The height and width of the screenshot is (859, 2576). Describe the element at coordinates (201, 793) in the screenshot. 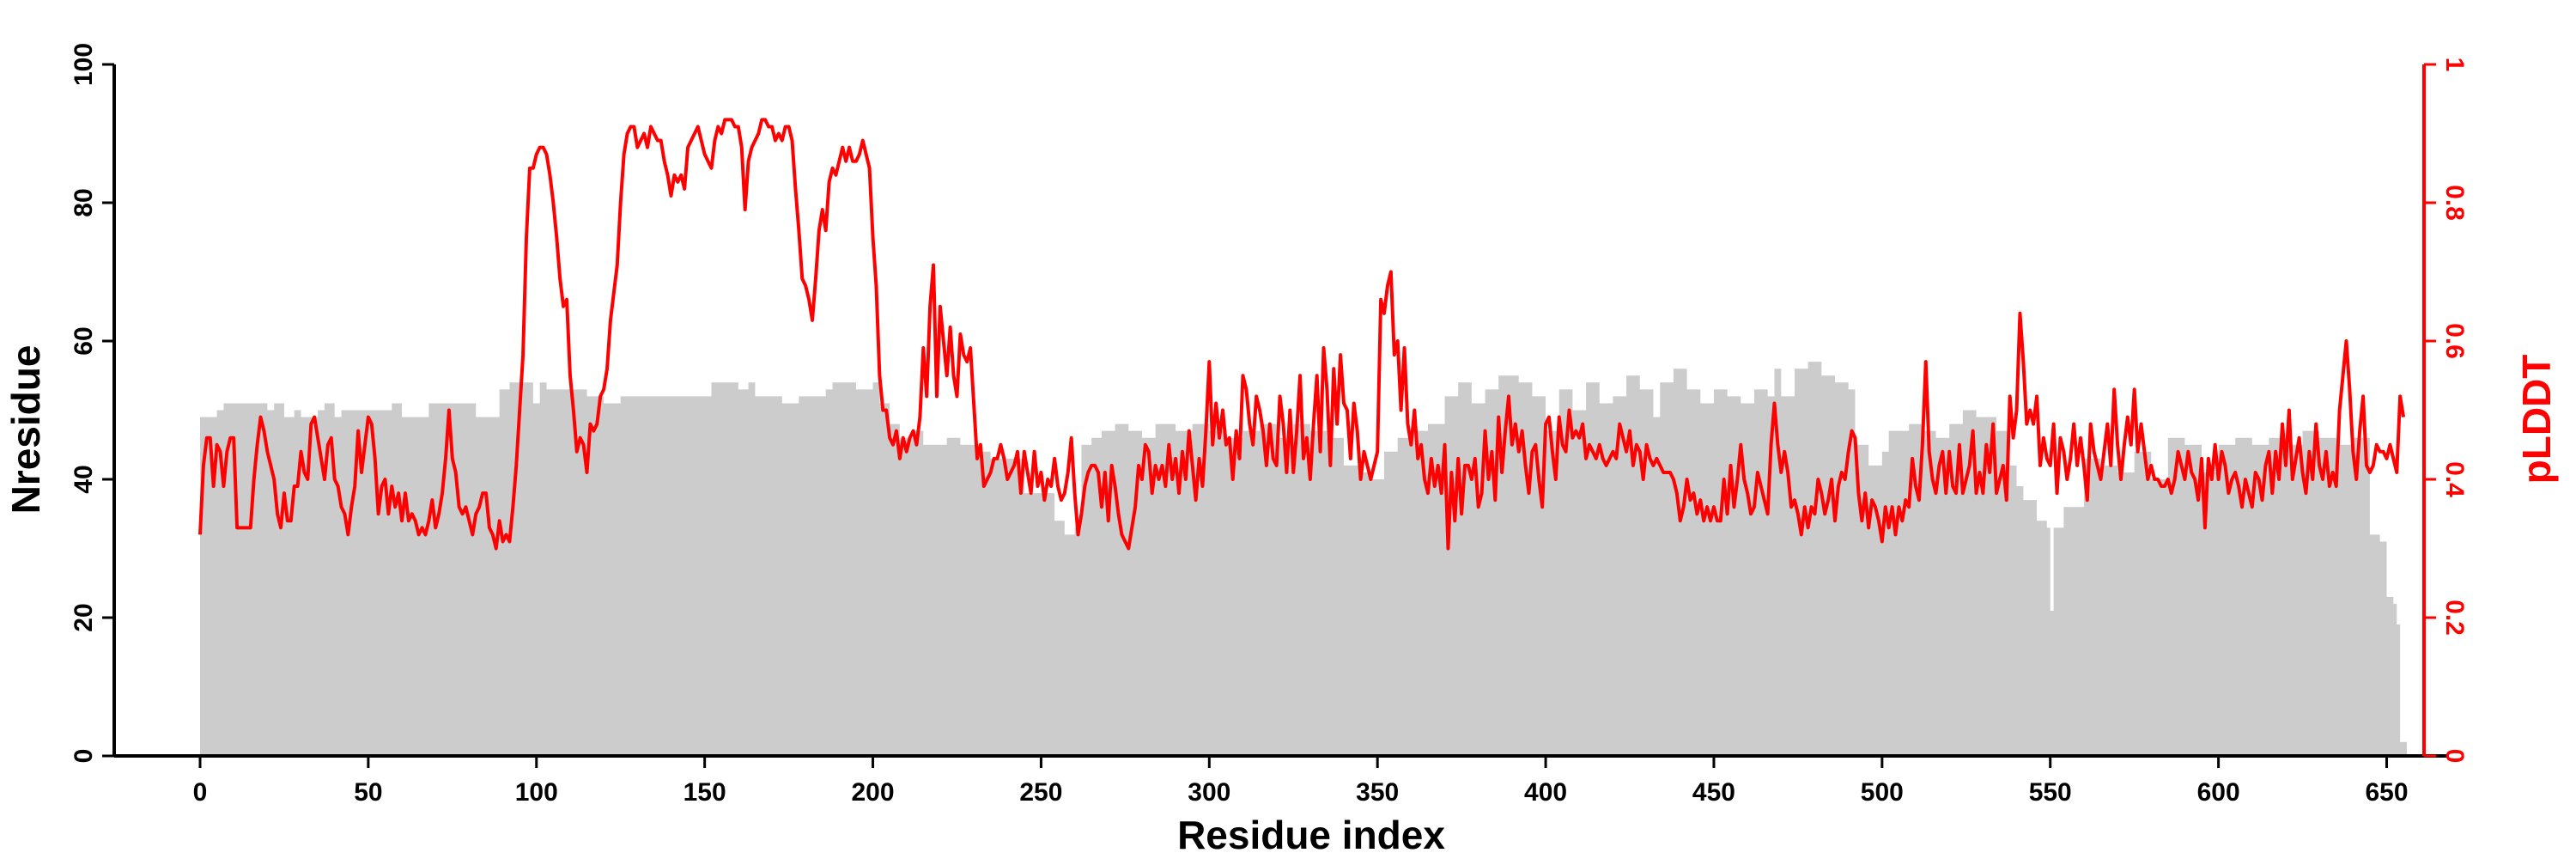

I see `x-tick-label: 0` at that location.